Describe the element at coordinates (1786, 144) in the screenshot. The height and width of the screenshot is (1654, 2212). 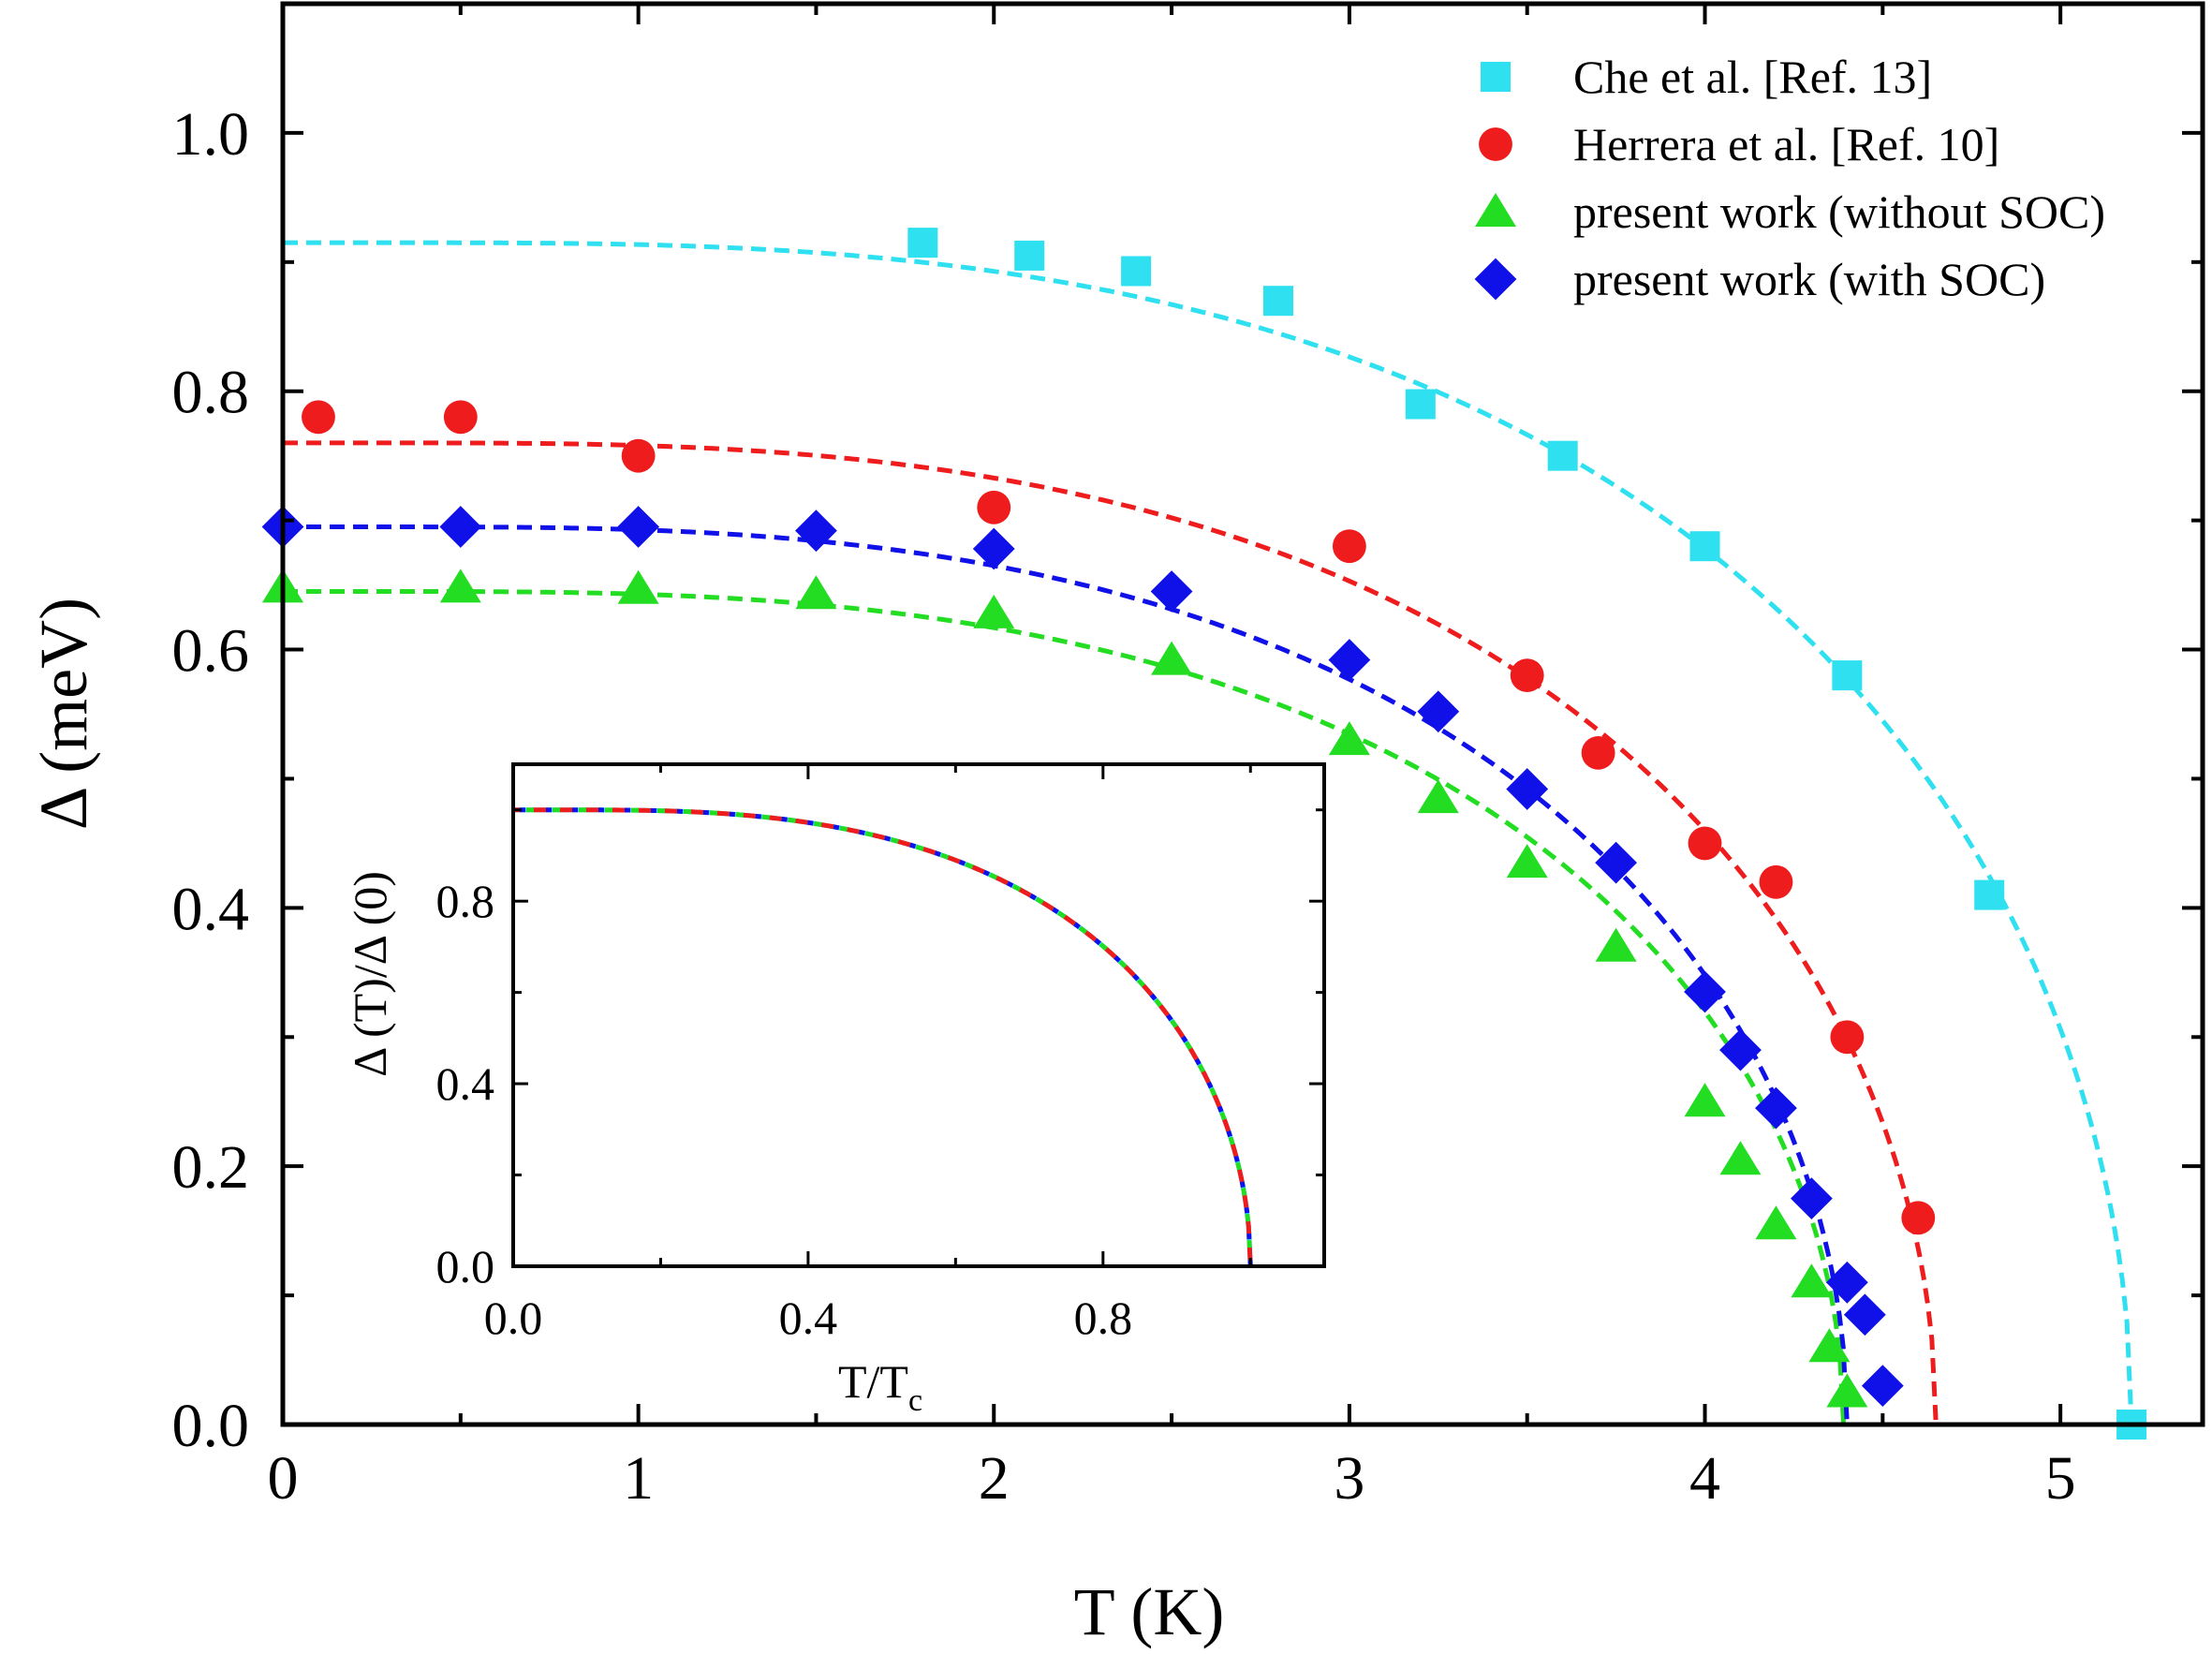
I see `legend-label-2: Herrera et al. [Ref. 10]` at that location.